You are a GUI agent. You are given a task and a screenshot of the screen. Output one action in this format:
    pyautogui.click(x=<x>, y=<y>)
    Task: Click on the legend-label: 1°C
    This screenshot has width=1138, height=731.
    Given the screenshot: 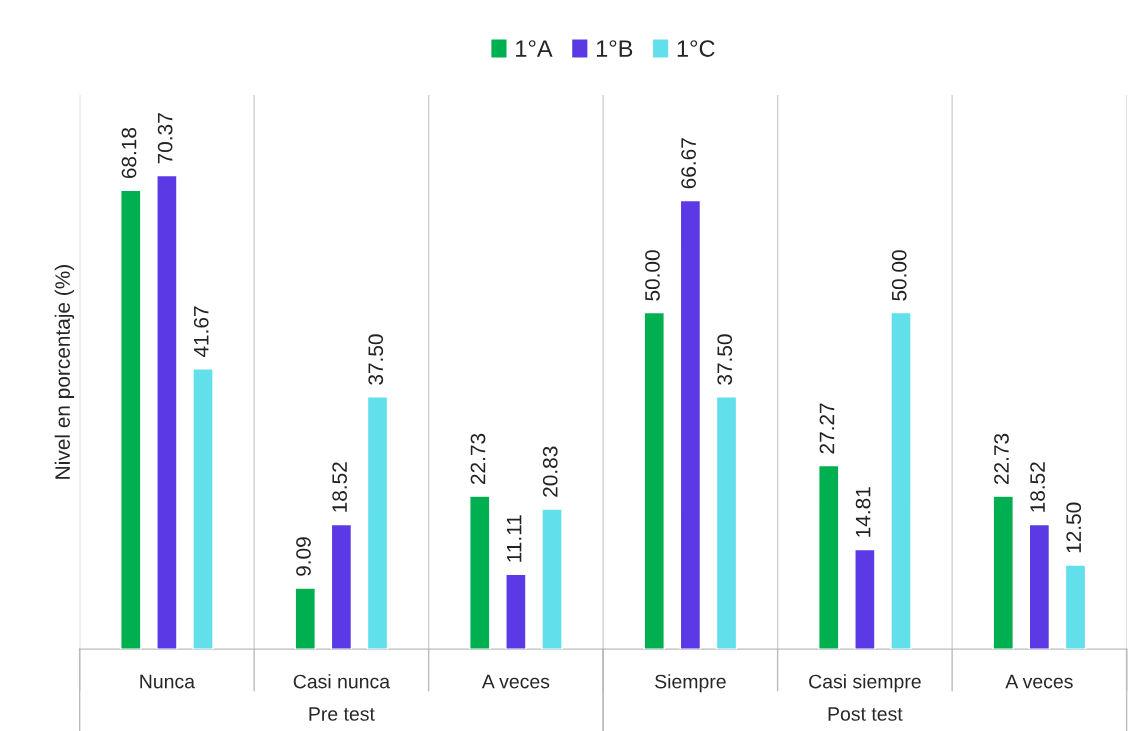 What is the action you would take?
    pyautogui.click(x=696, y=48)
    